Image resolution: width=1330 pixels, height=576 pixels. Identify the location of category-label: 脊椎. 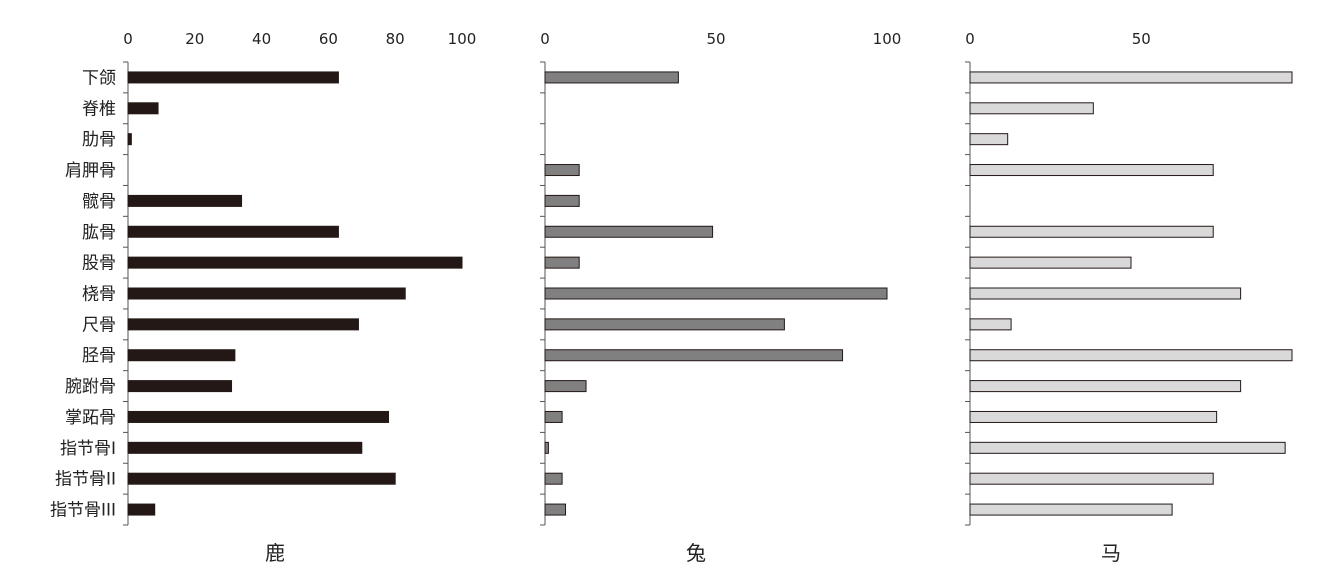
(99, 109).